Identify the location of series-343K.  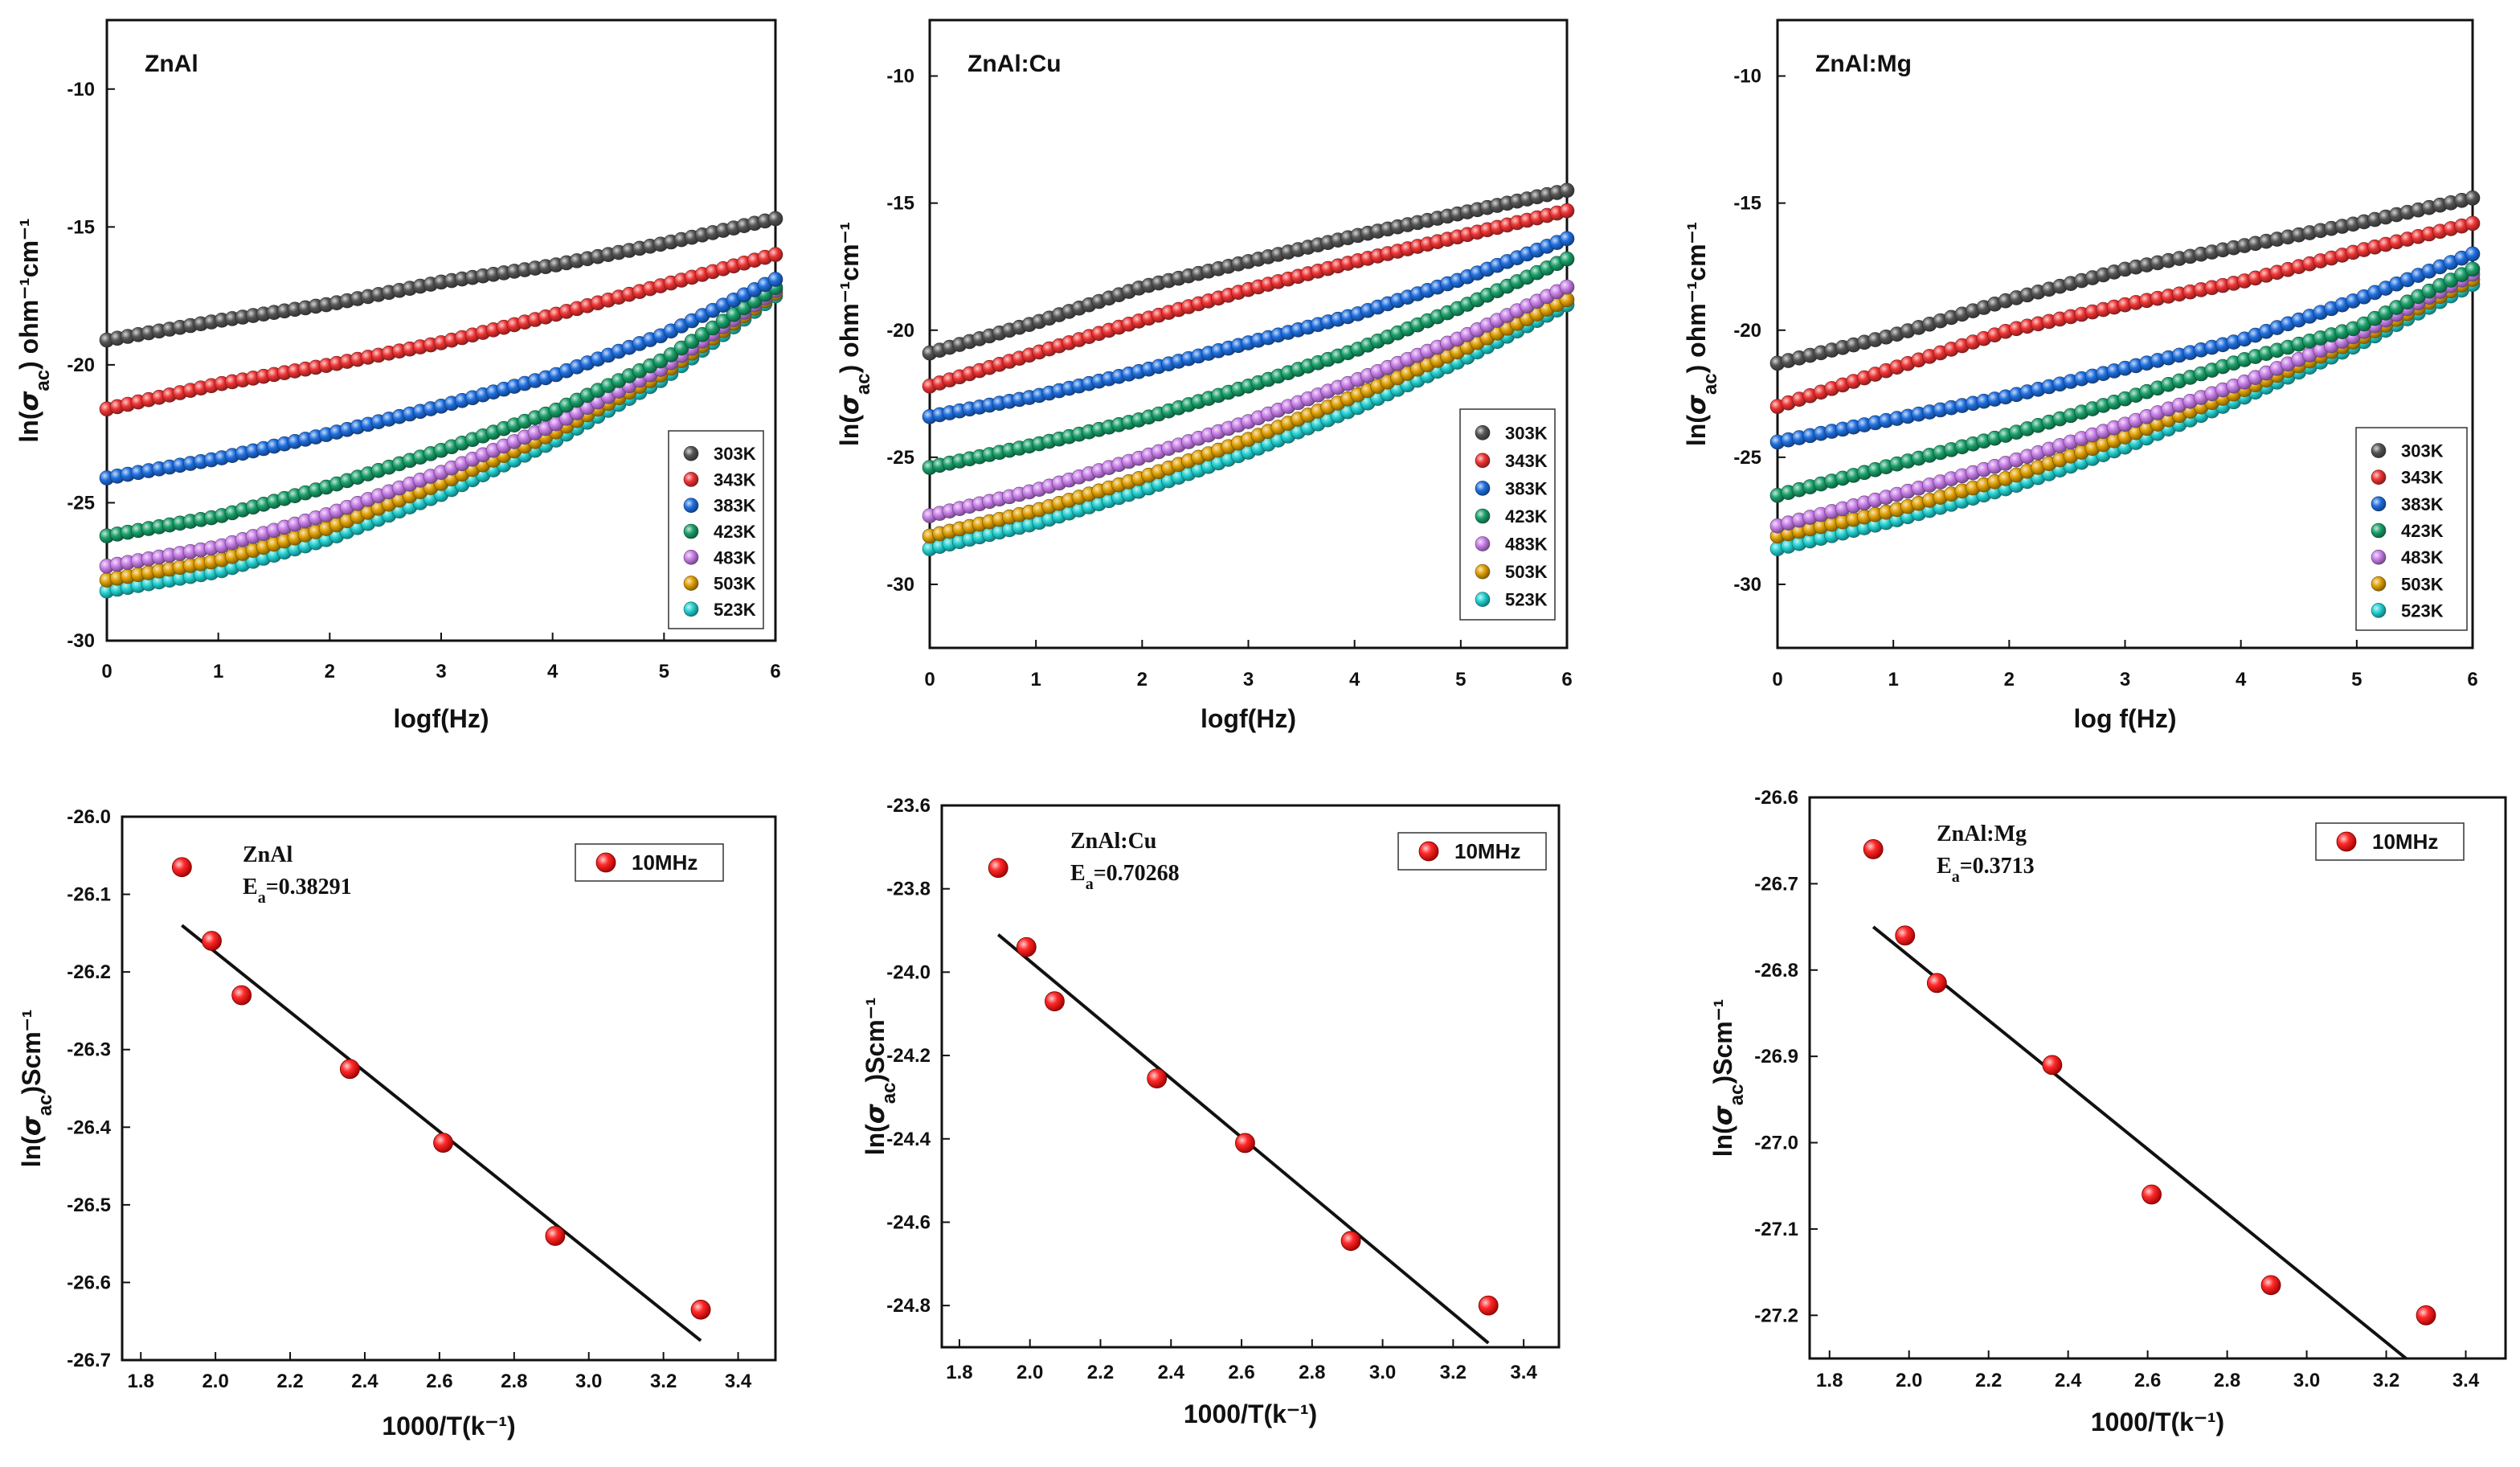
(1248, 299).